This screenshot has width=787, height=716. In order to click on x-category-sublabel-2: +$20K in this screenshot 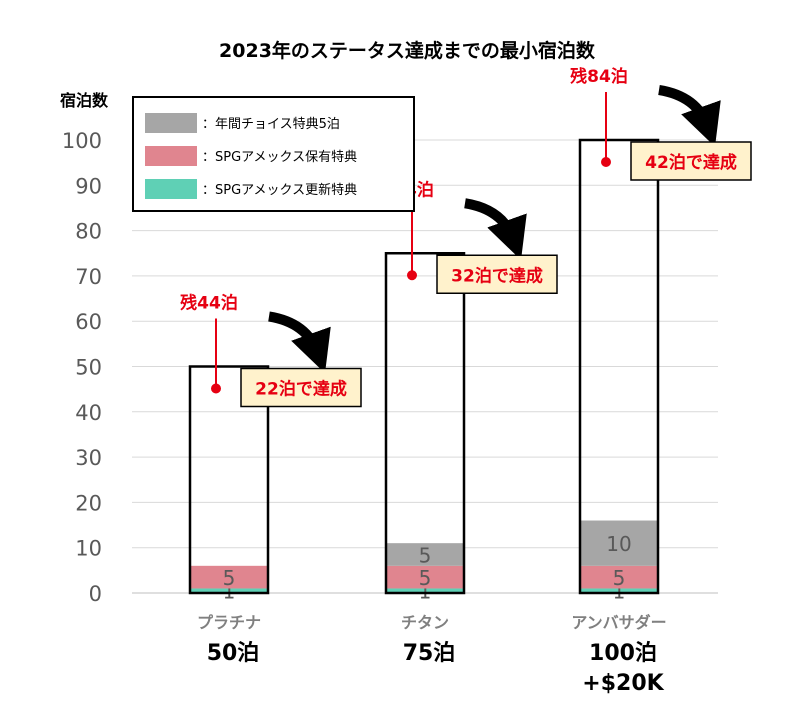, I will do `click(623, 683)`.